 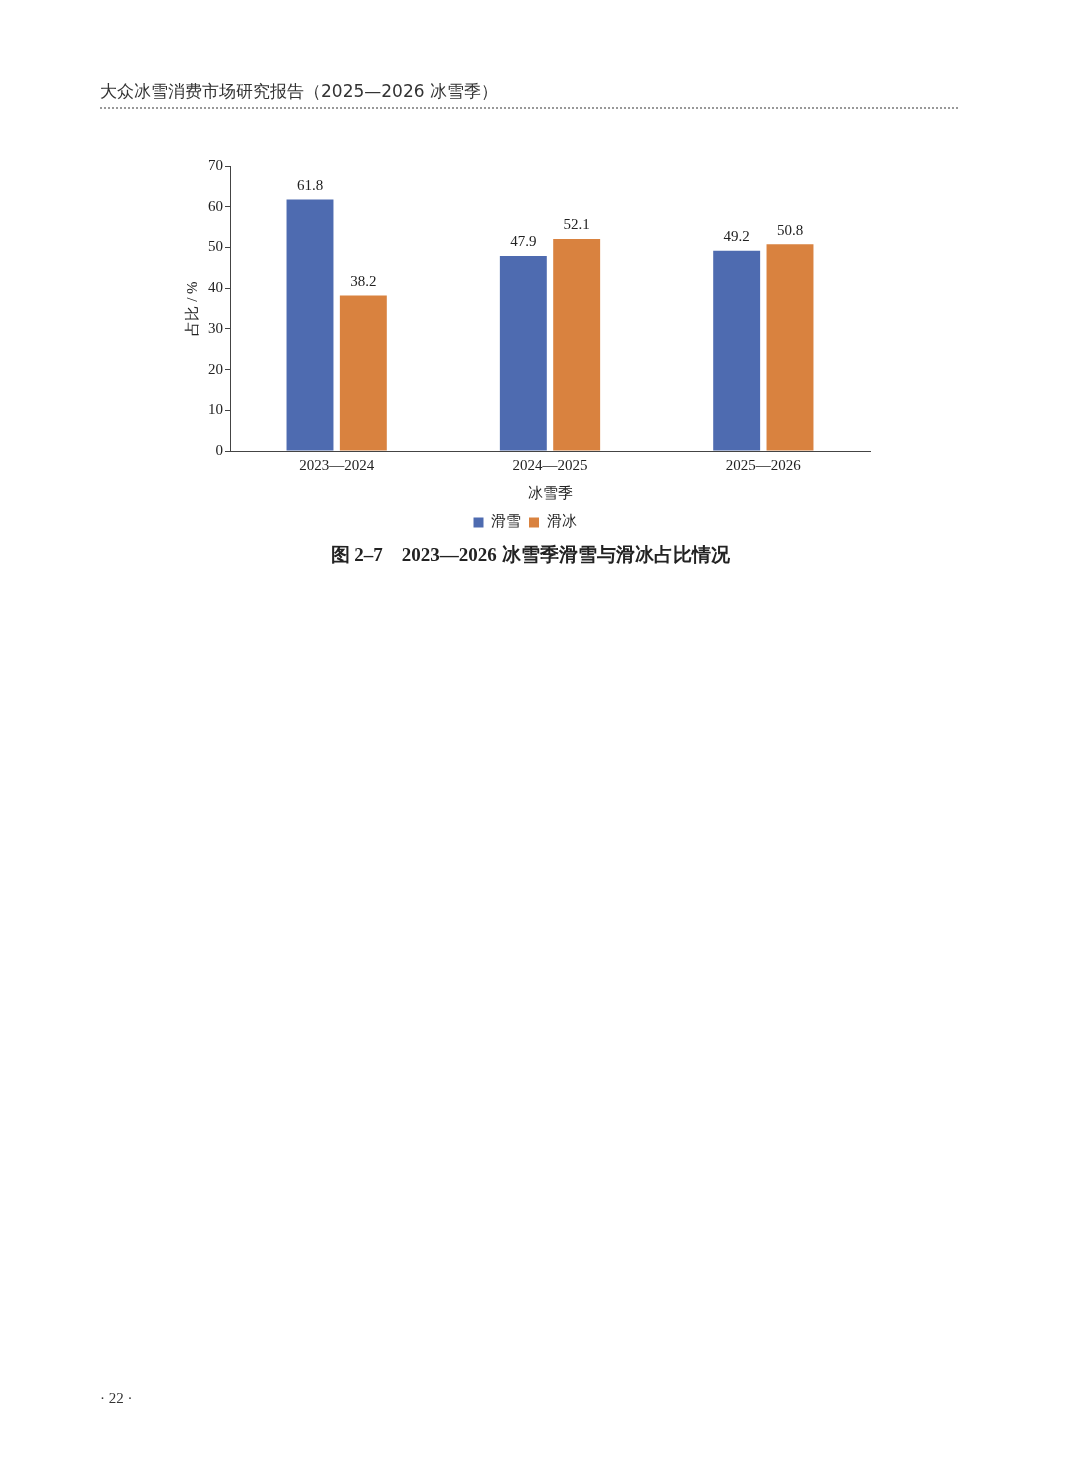 What do you see at coordinates (219, 449) in the screenshot?
I see `y-tick-label: 0` at bounding box center [219, 449].